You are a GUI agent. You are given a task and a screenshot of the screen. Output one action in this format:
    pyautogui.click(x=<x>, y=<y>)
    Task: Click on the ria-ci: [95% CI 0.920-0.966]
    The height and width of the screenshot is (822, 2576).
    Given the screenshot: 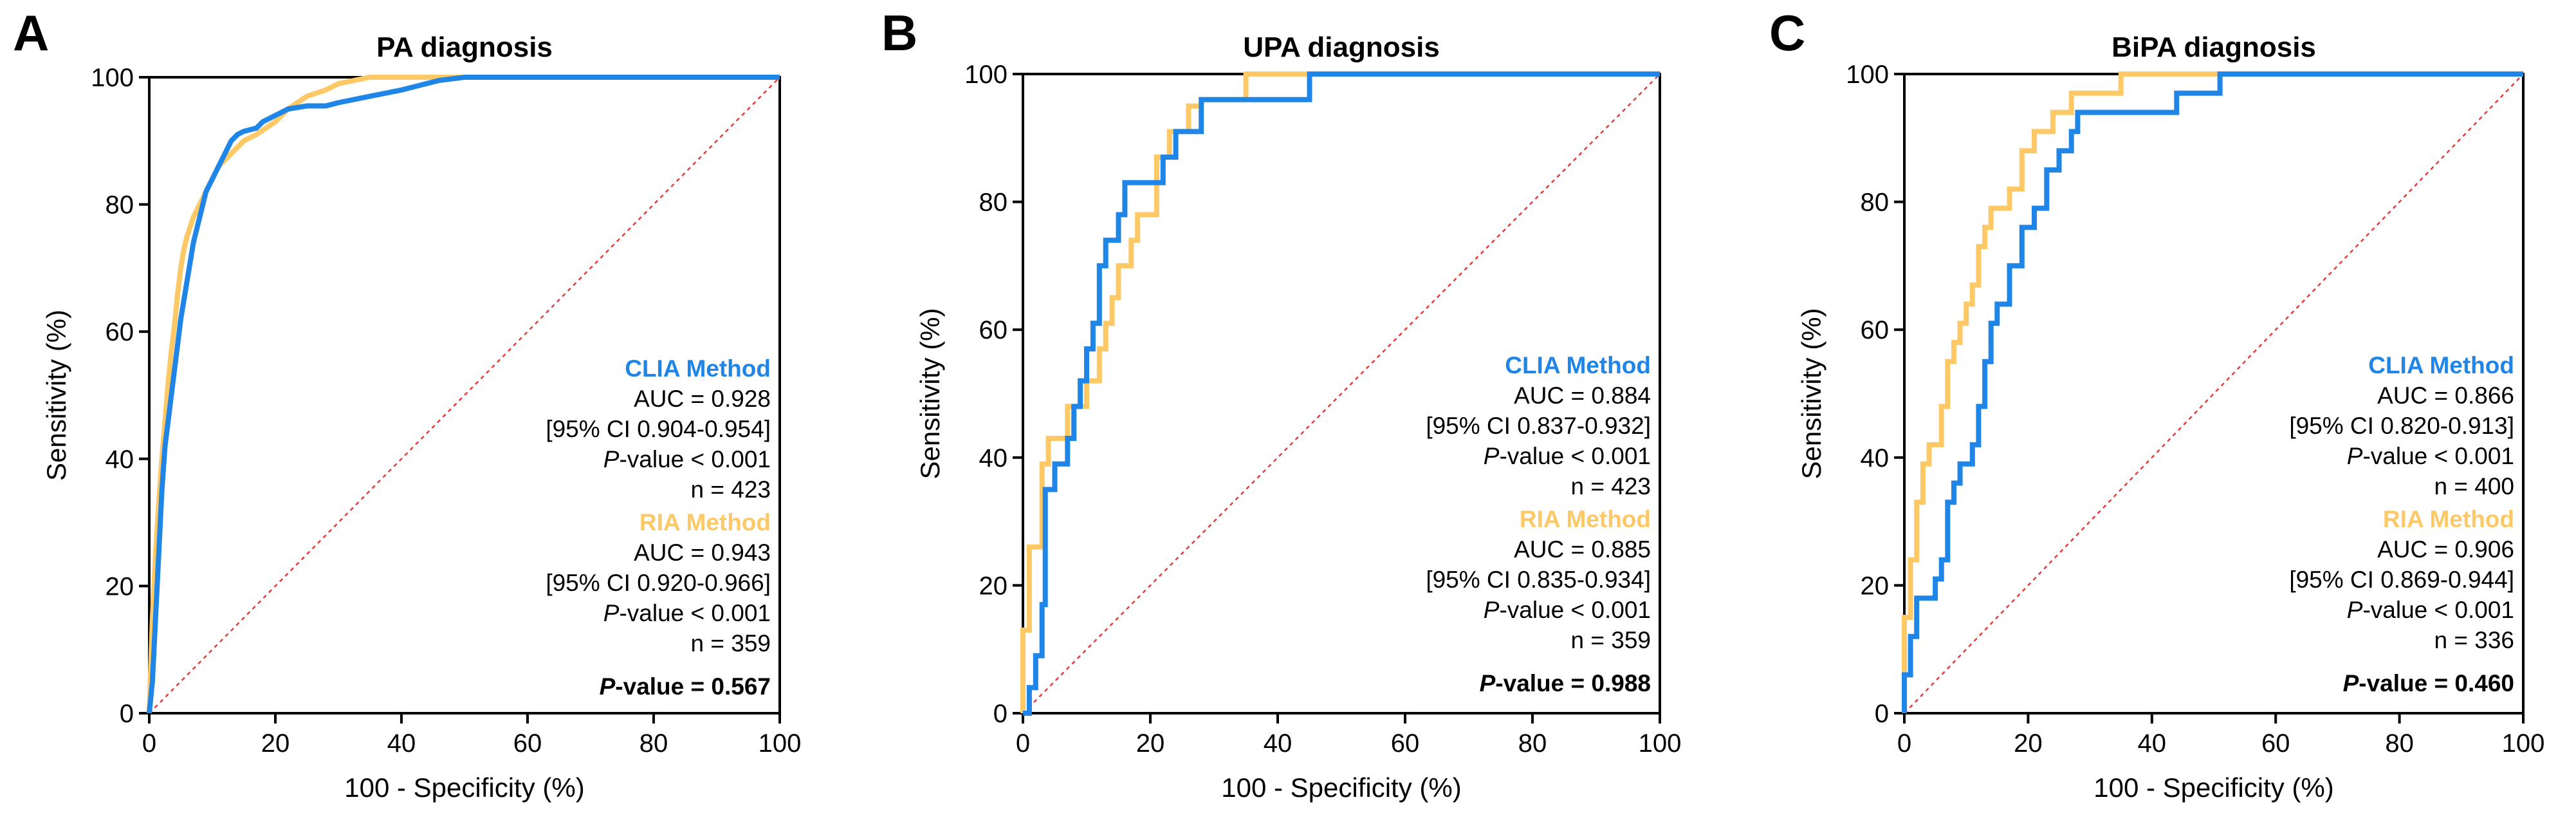 What is the action you would take?
    pyautogui.click(x=658, y=583)
    